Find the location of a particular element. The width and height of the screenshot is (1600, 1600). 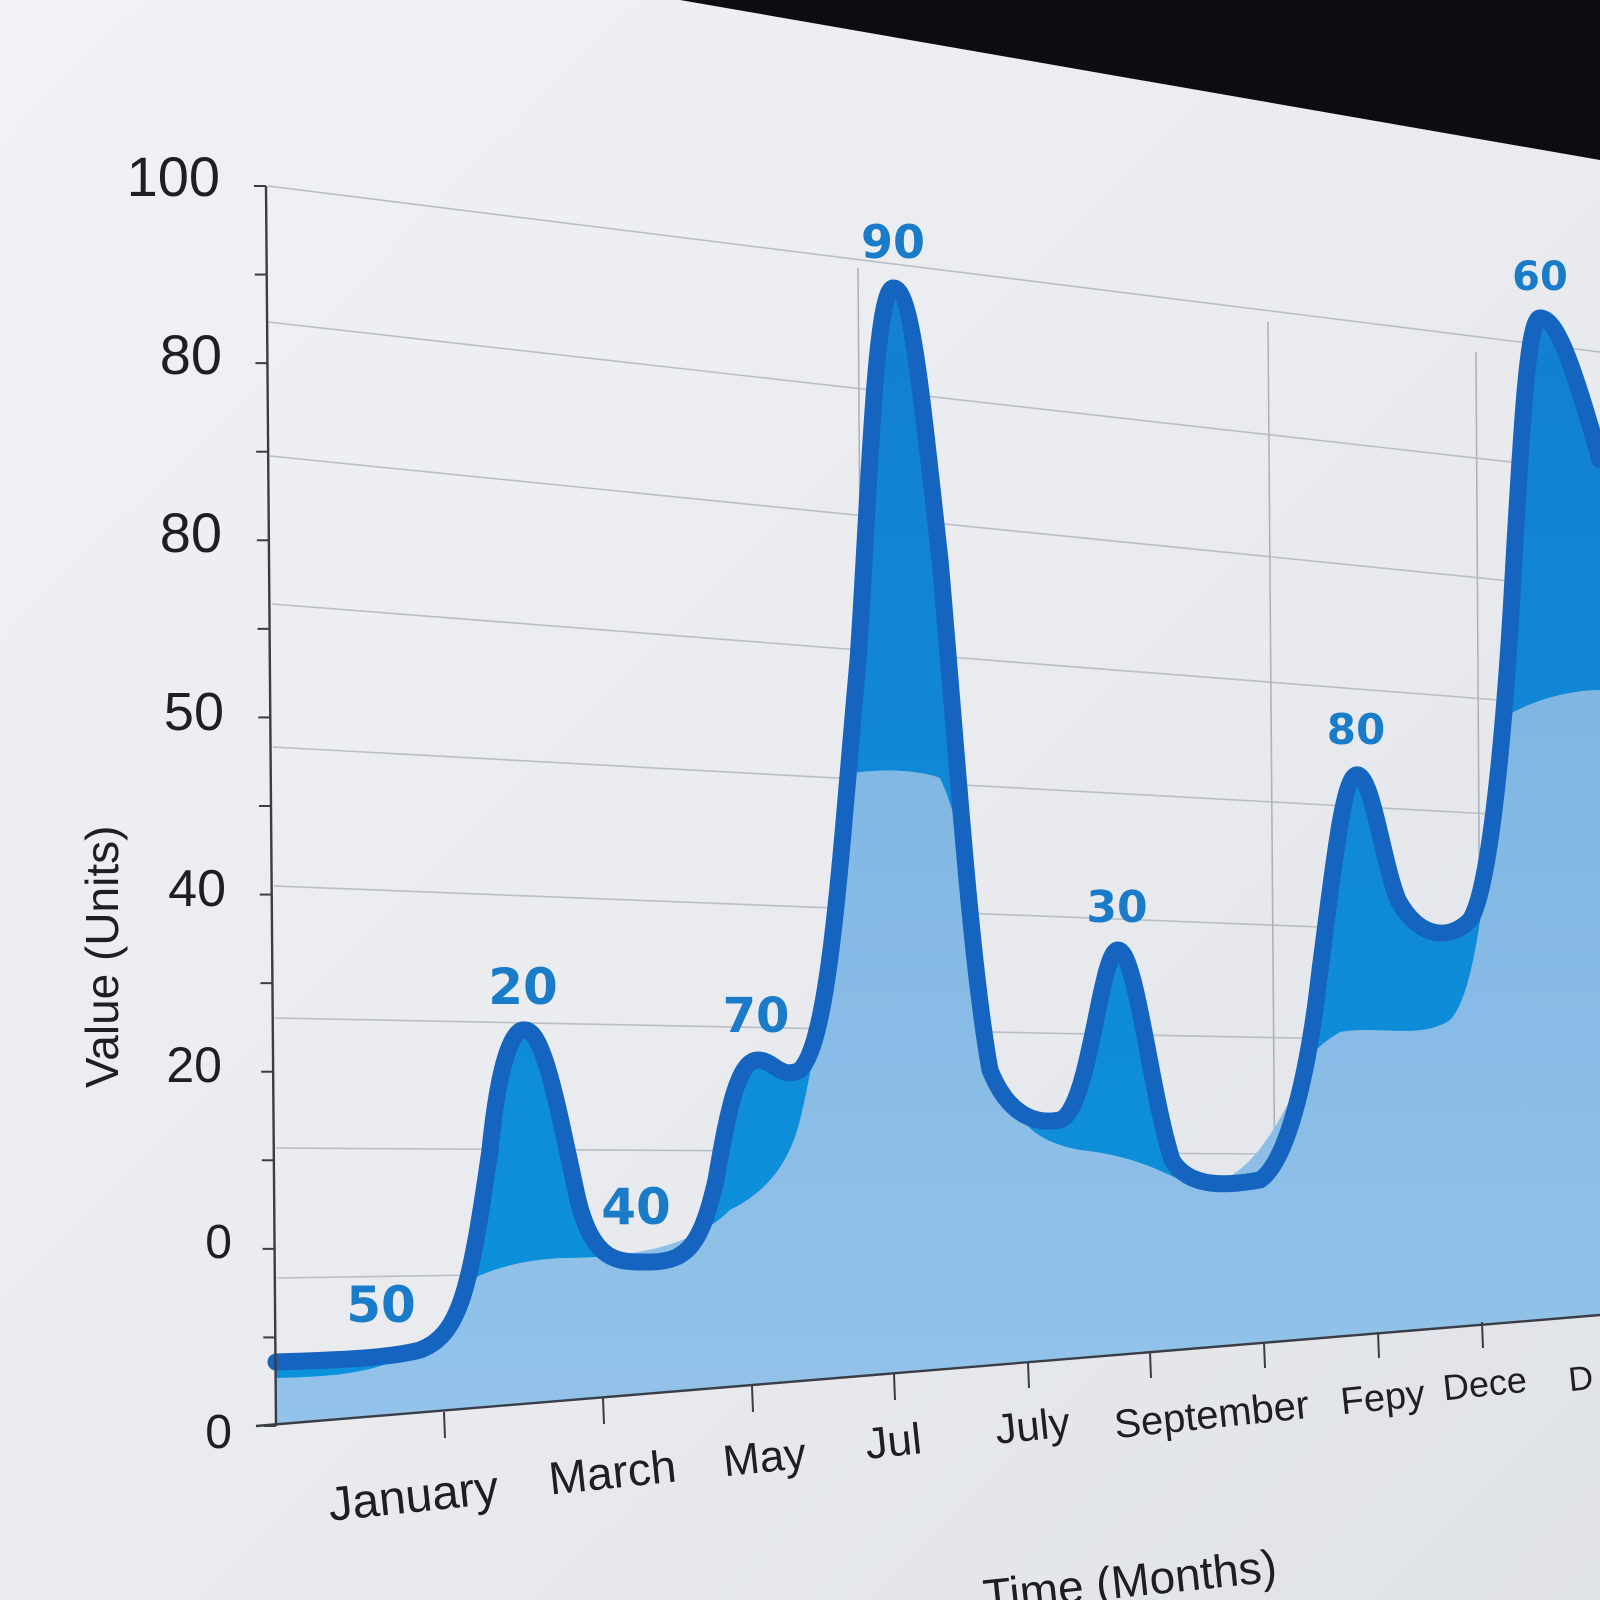

data-point-label: 90 is located at coordinates (893, 242).